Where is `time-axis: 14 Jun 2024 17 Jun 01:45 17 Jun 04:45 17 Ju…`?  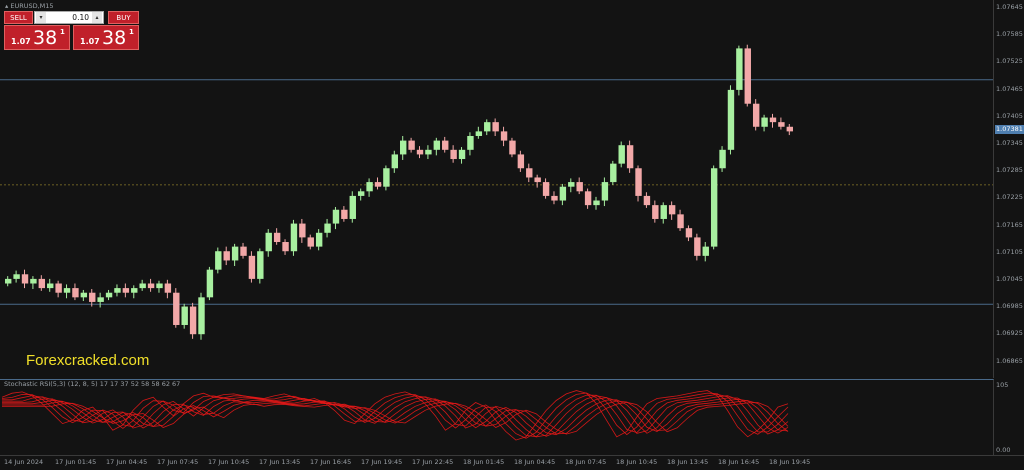
time-axis: 14 Jun 2024 17 Jun 01:45 17 Jun 04:45 17 Ju… is located at coordinates (512, 462).